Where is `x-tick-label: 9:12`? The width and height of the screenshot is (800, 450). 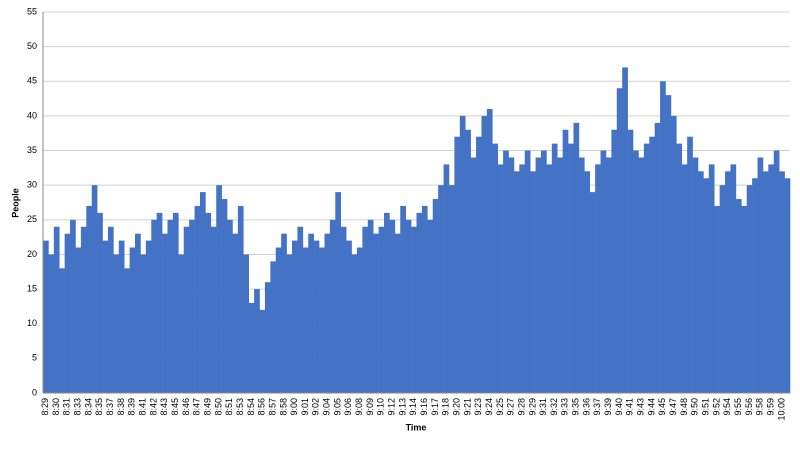 x-tick-label: 9:12 is located at coordinates (392, 407).